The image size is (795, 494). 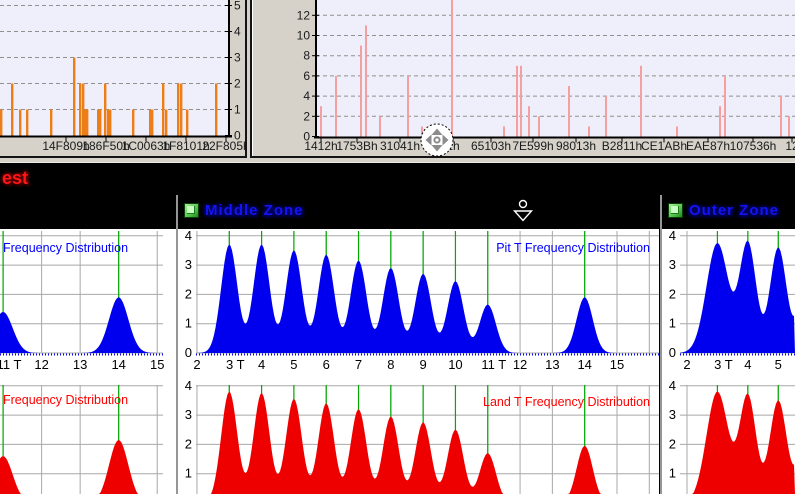 What do you see at coordinates (146, 146) in the screenshot?
I see `svg-text: 1C0063h` at bounding box center [146, 146].